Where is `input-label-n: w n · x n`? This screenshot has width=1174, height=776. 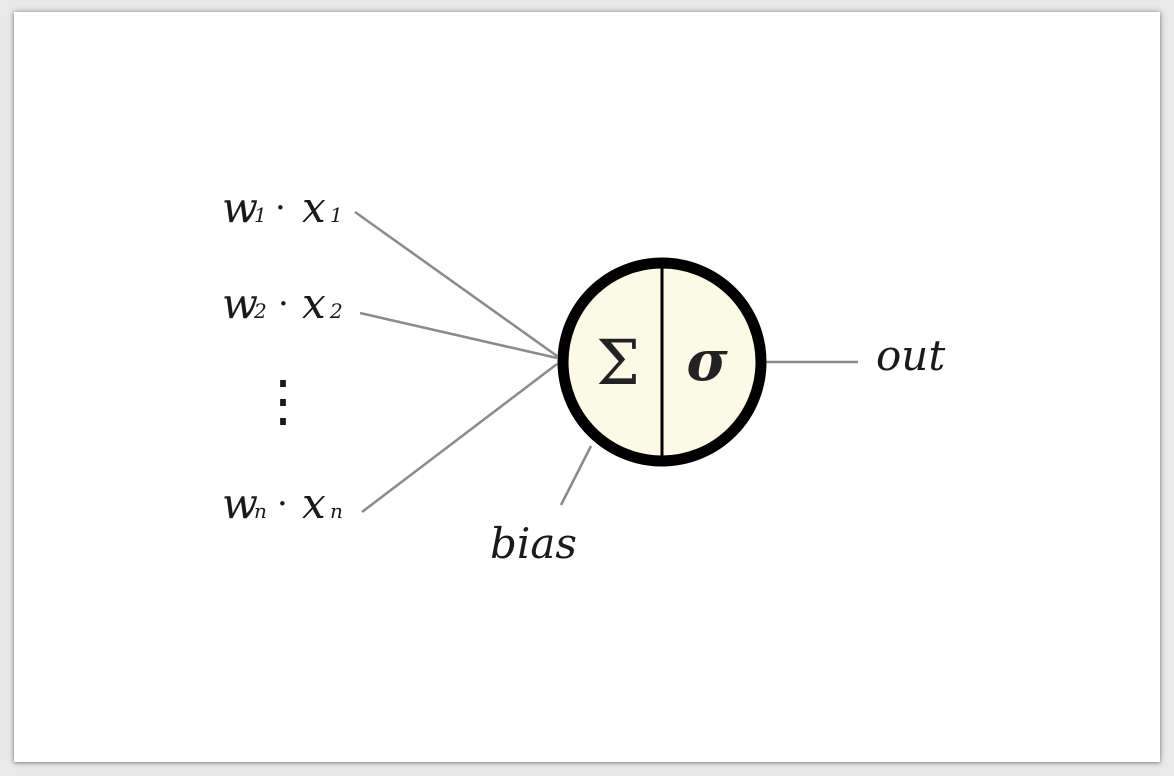 input-label-n: w n · x n is located at coordinates (282, 503).